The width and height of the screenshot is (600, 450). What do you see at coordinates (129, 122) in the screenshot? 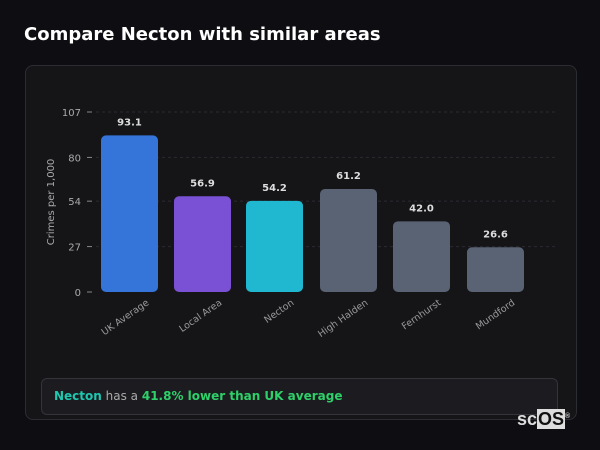
I see `data-label: 93.1` at bounding box center [129, 122].